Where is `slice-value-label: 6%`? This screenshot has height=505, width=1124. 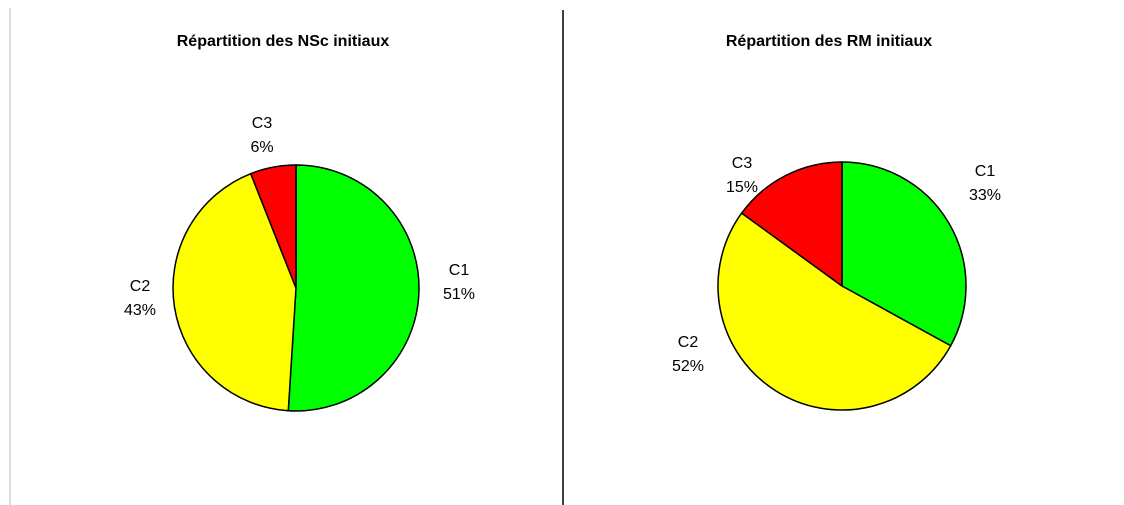
slice-value-label: 6% is located at coordinates (261, 147).